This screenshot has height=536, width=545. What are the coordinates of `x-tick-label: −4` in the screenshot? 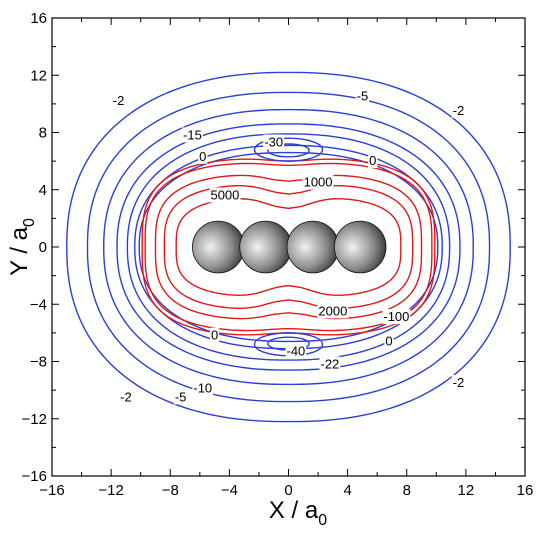 It's located at (229, 490).